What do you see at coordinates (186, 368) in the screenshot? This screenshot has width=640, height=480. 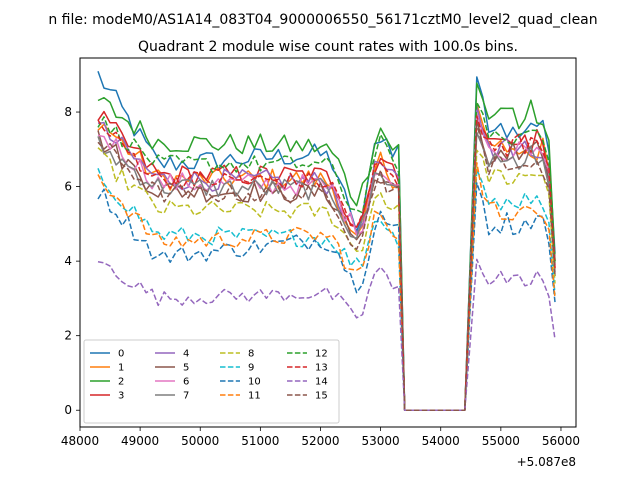 I see `legend-label-5: 5` at bounding box center [186, 368].